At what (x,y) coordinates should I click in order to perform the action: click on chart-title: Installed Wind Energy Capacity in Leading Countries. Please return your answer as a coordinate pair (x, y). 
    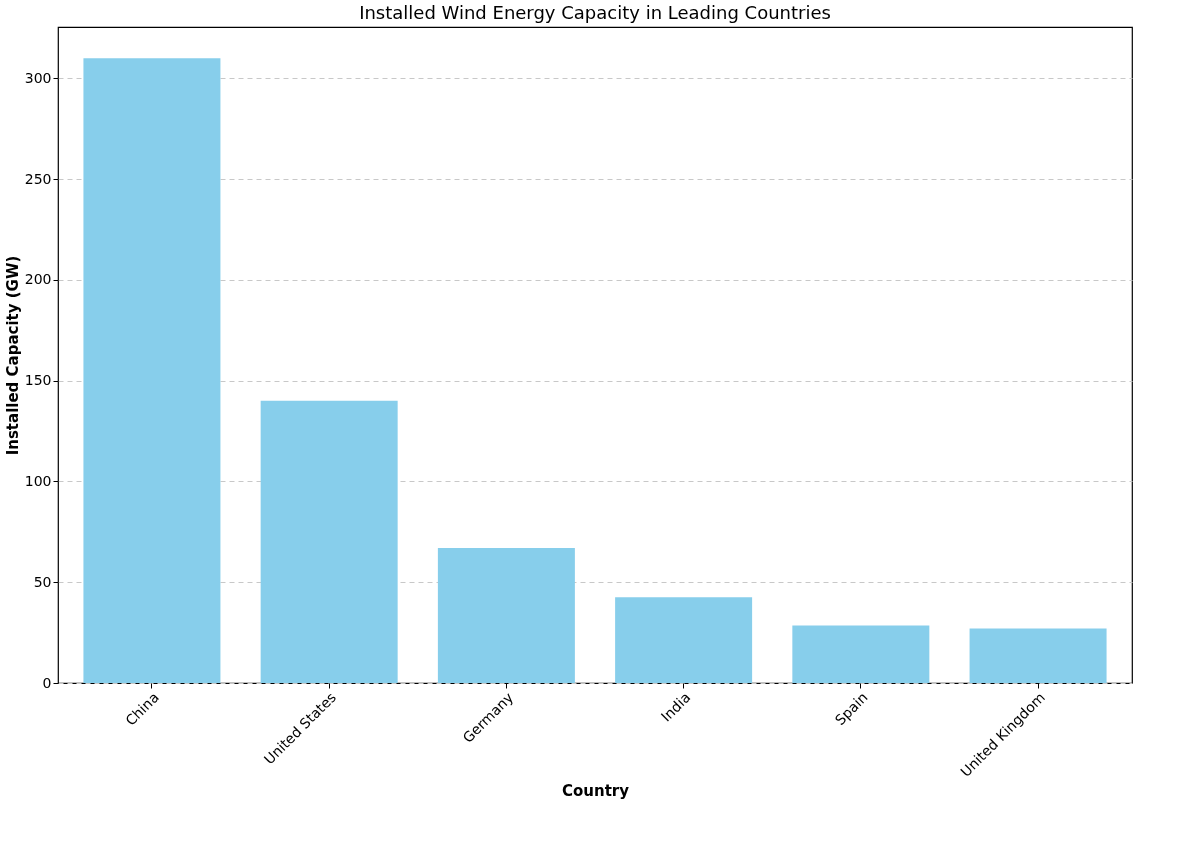
    Looking at the image, I should click on (595, 12).